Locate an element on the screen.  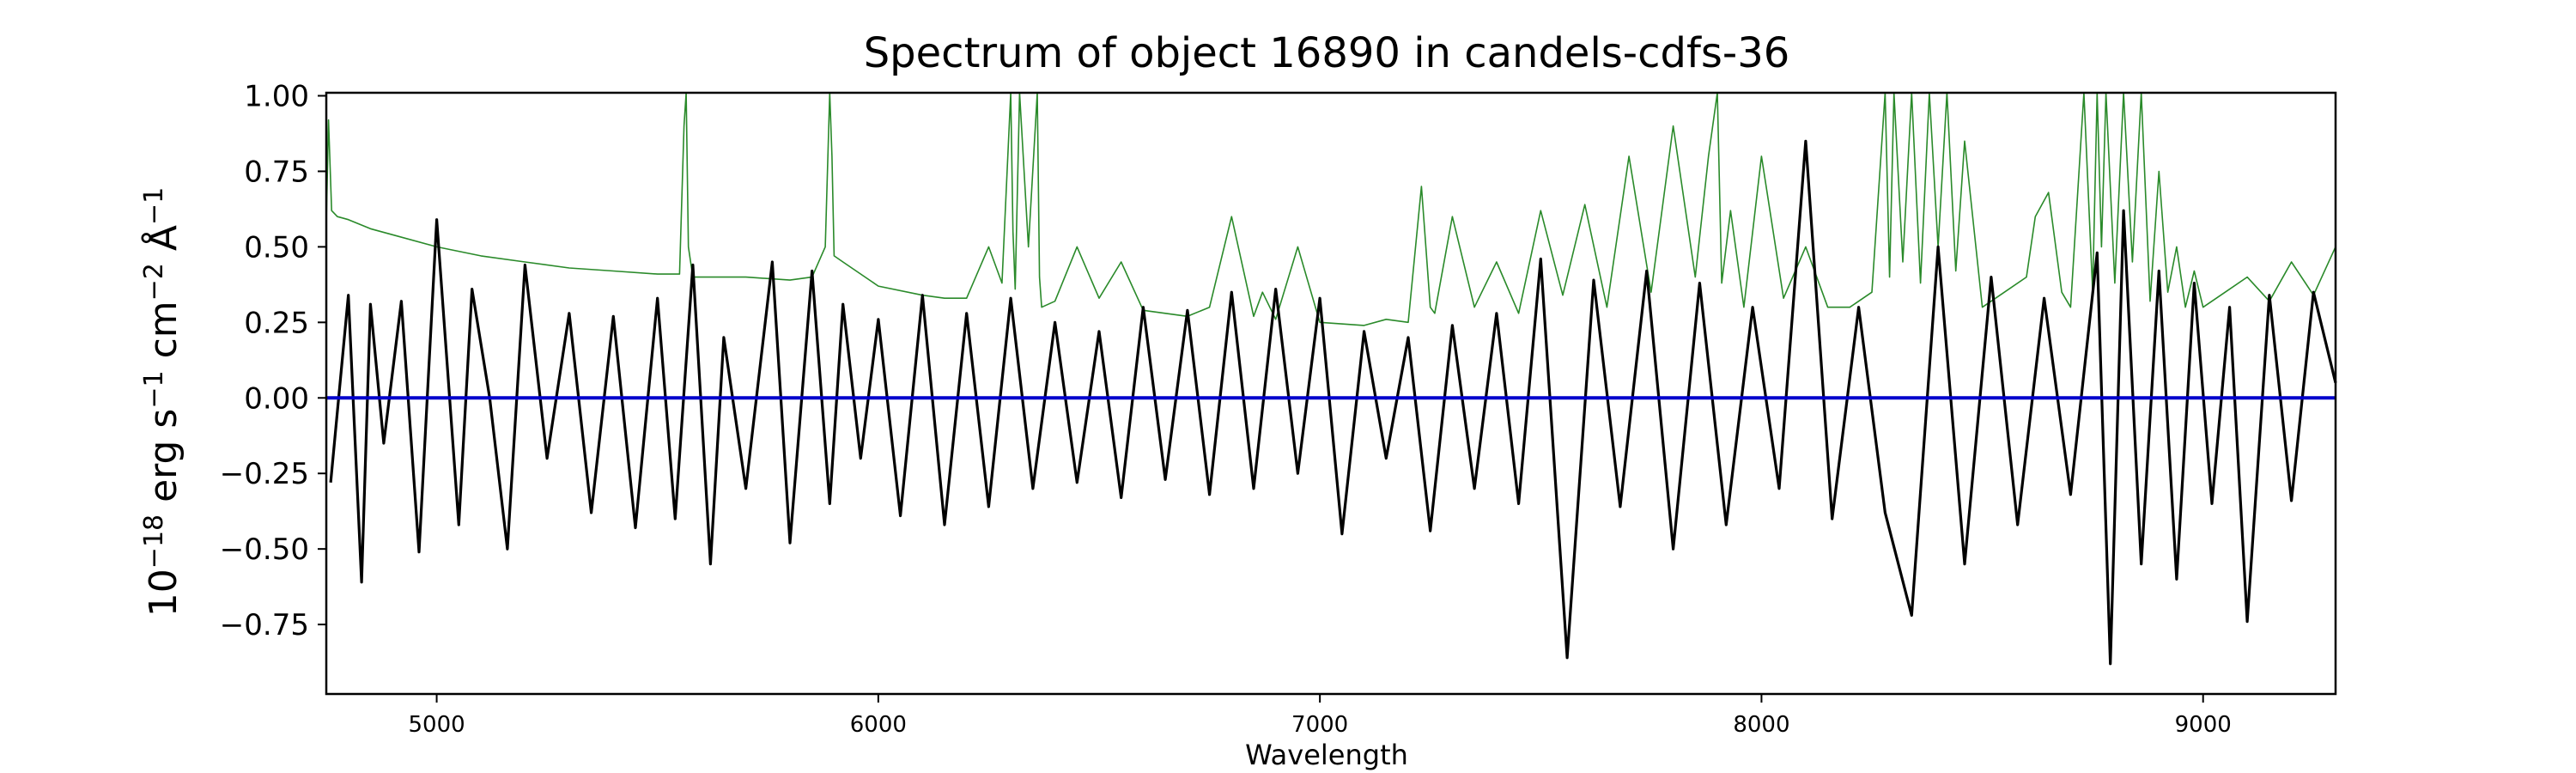
x-tick-label: 6000 is located at coordinates (878, 725).